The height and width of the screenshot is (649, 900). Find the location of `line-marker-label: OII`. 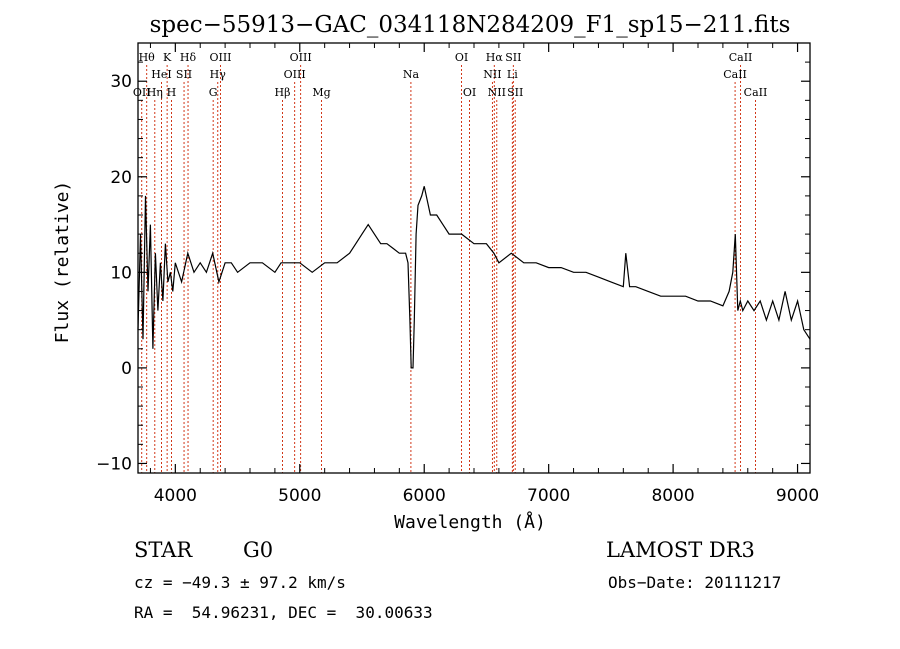

line-marker-label: OII is located at coordinates (142, 92).